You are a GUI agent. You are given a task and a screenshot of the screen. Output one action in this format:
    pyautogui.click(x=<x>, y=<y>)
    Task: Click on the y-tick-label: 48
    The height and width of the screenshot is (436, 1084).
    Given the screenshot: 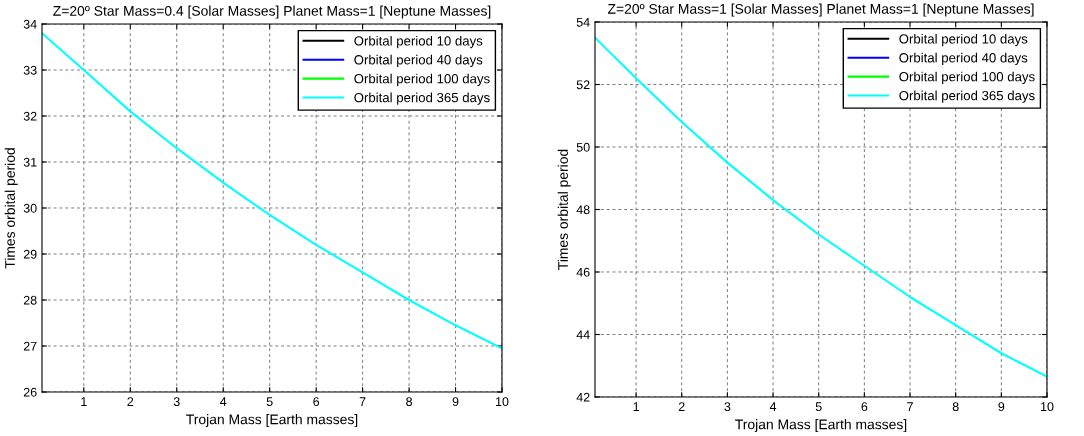 What is the action you would take?
    pyautogui.click(x=583, y=210)
    